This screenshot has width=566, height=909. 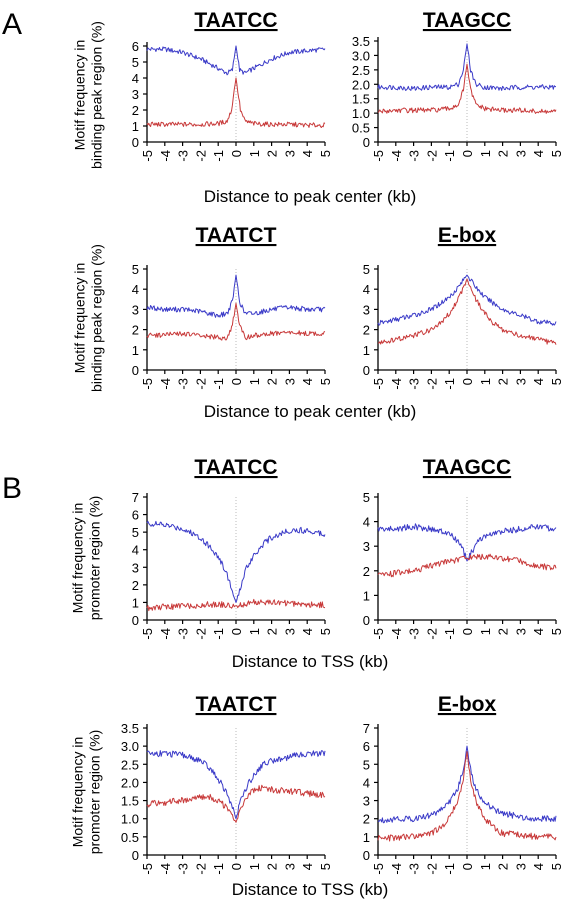 What do you see at coordinates (236, 704) in the screenshot?
I see `chart-title: TAATCT` at bounding box center [236, 704].